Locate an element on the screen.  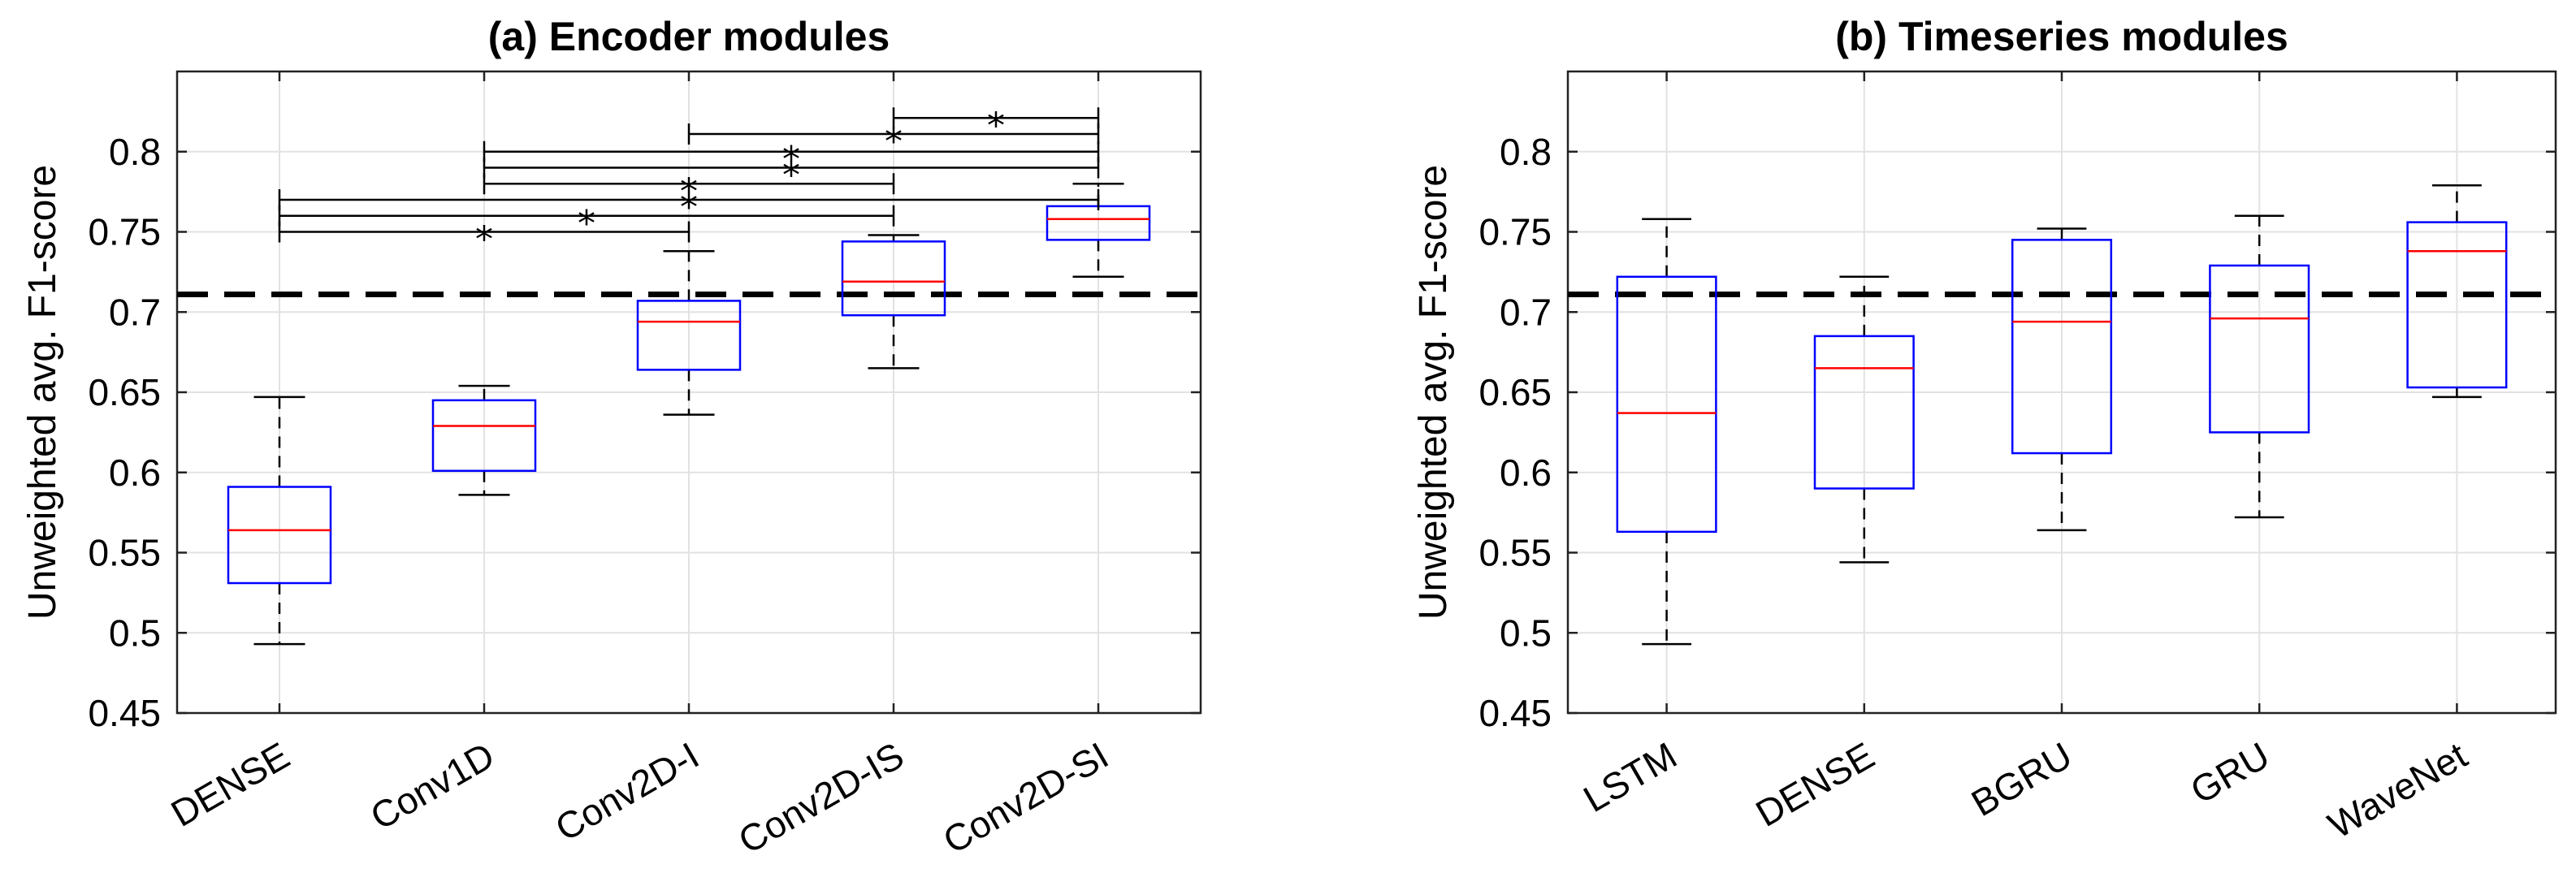
chart-title: (a) Encoder modules is located at coordinates (689, 36).